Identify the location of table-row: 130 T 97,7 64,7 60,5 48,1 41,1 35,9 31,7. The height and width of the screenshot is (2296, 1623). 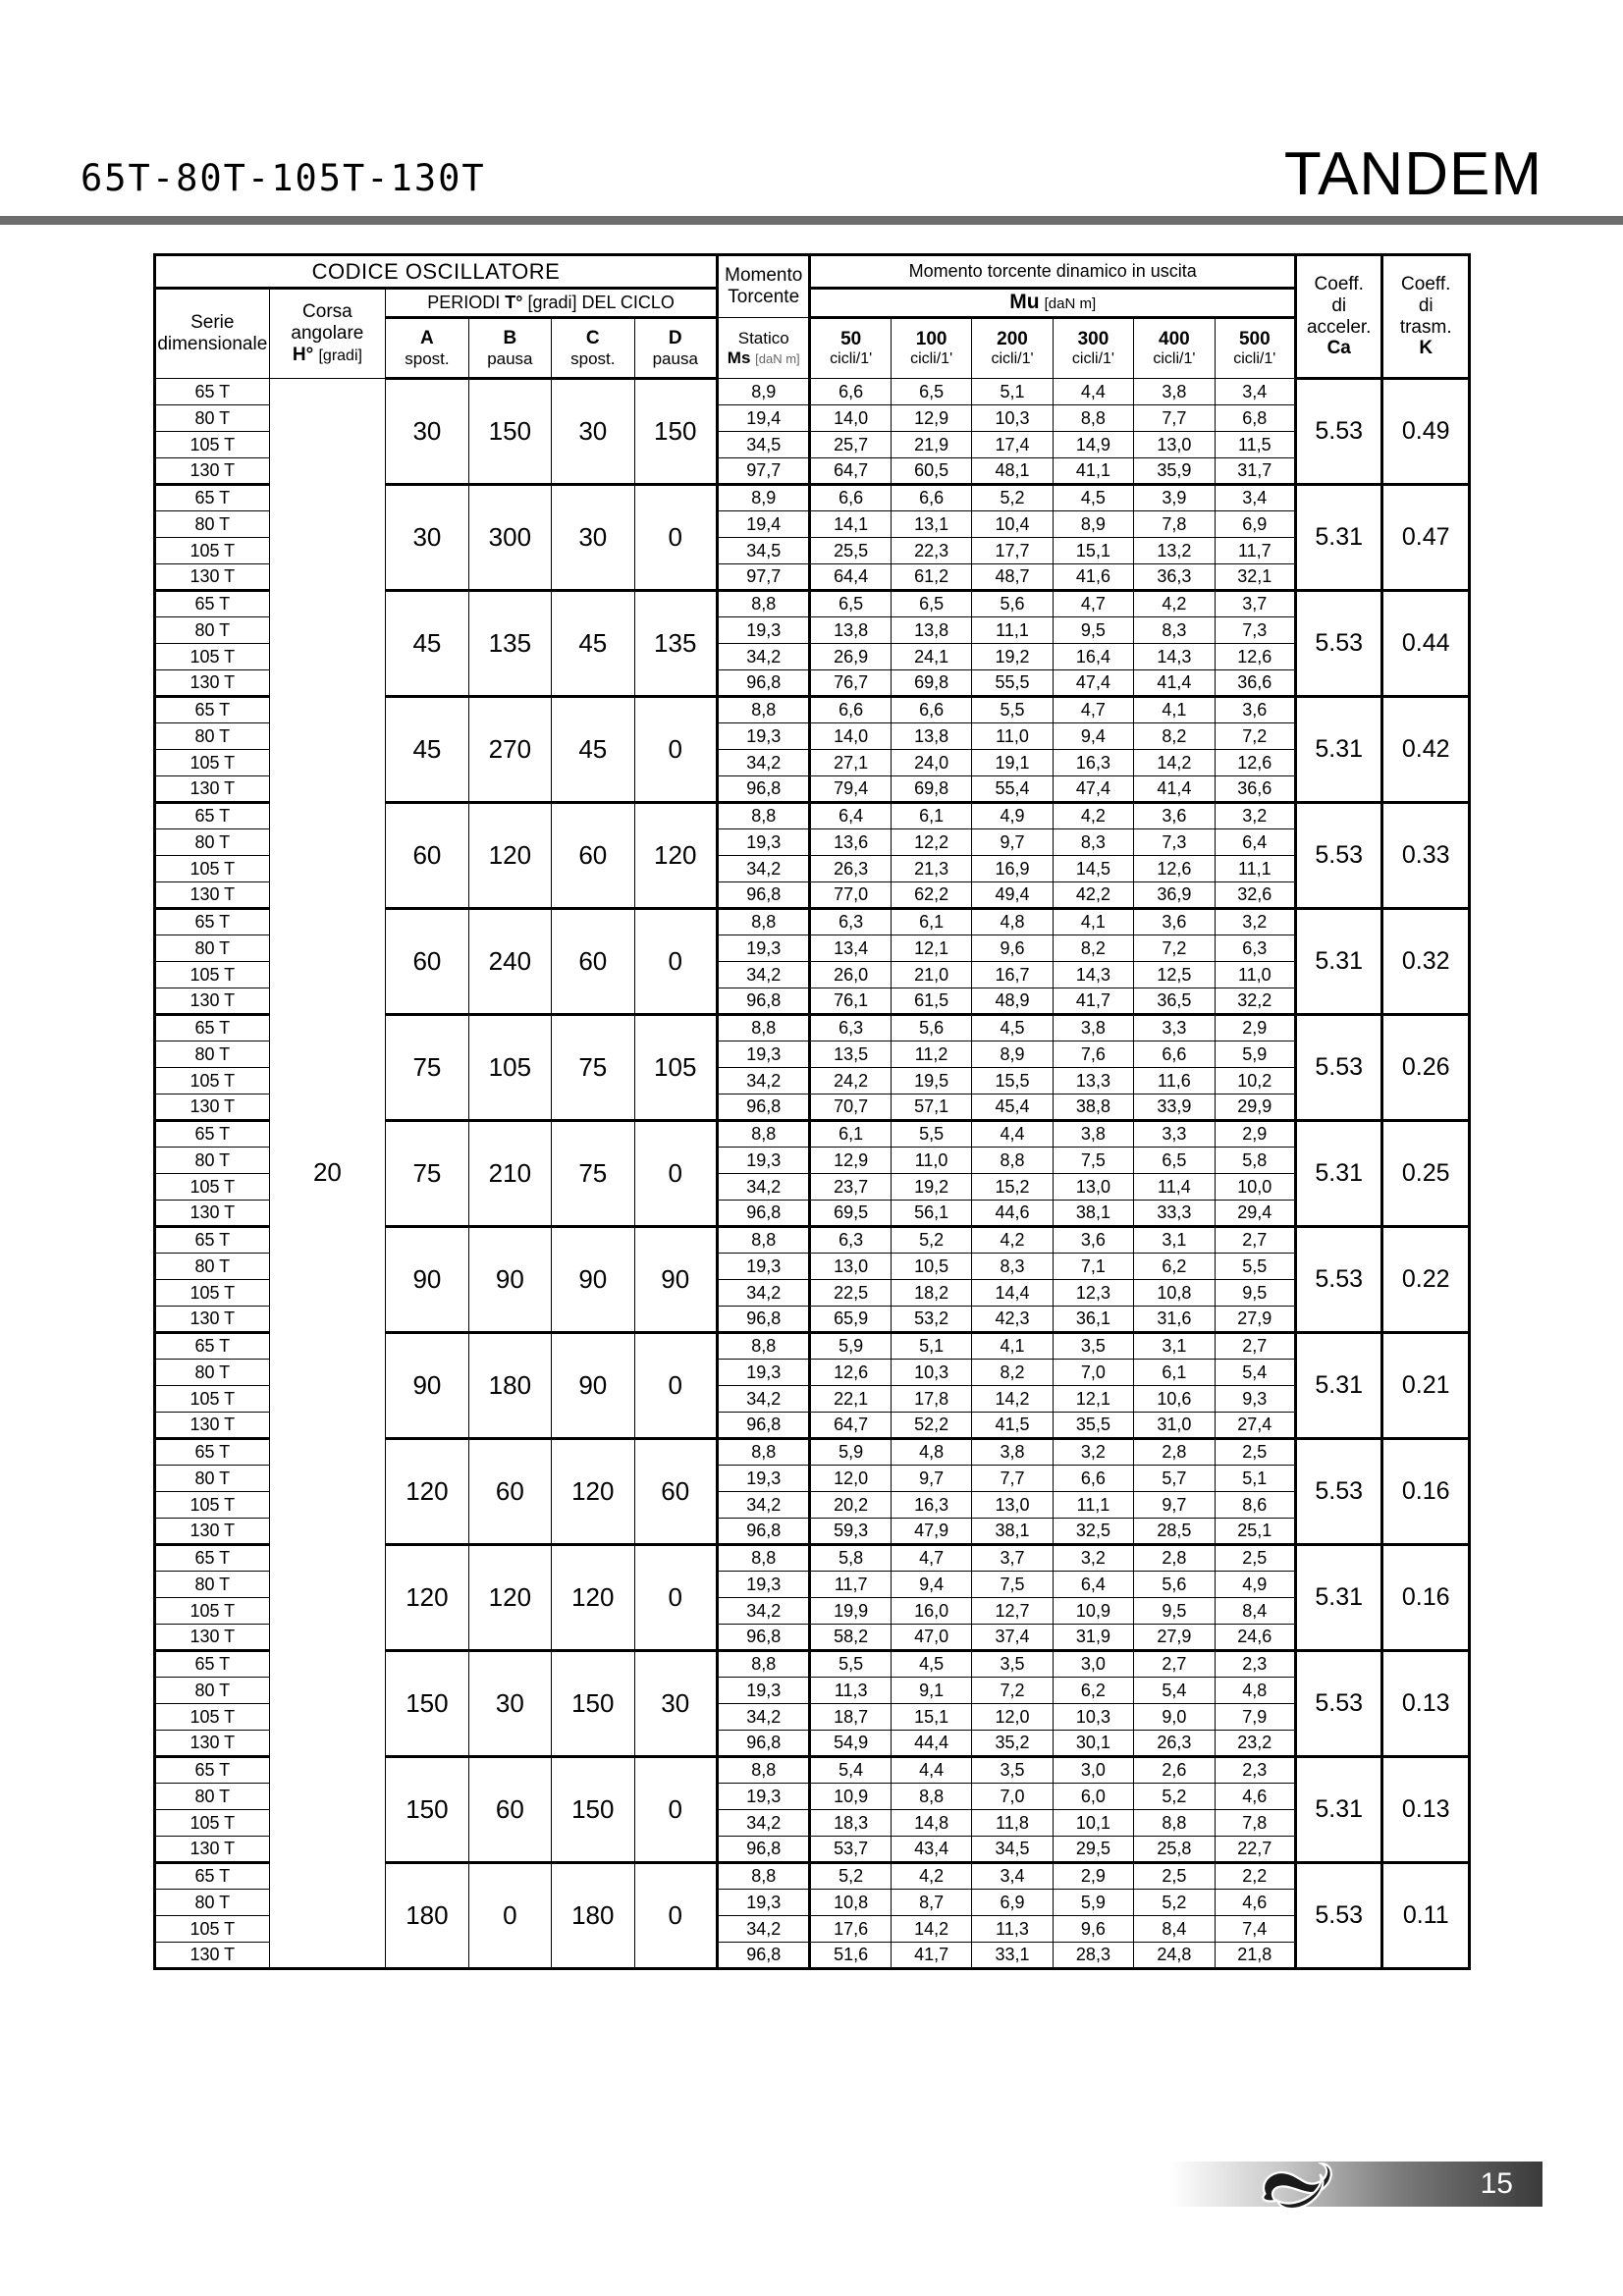
(812, 471).